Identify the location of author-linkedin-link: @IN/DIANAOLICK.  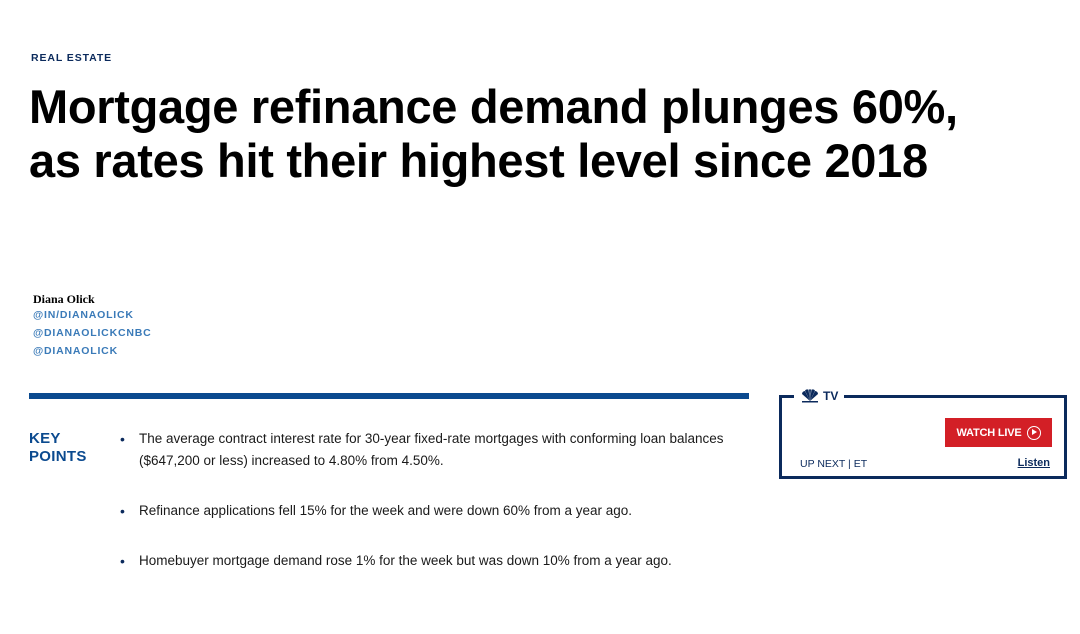
(83, 315).